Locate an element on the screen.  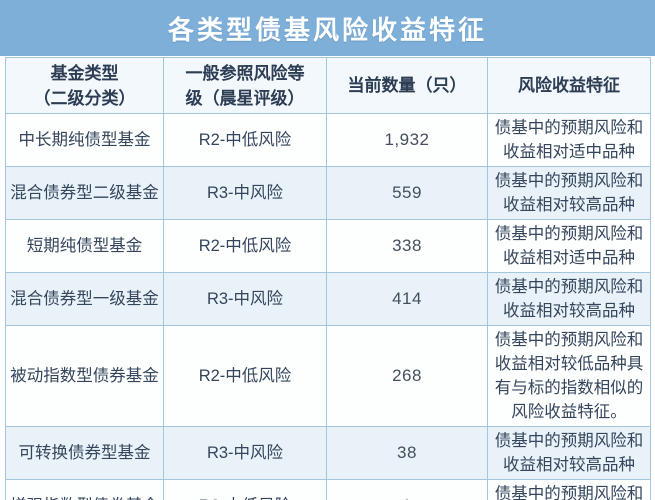
table-title: 各类型债基风险收益特征 is located at coordinates (327, 29).